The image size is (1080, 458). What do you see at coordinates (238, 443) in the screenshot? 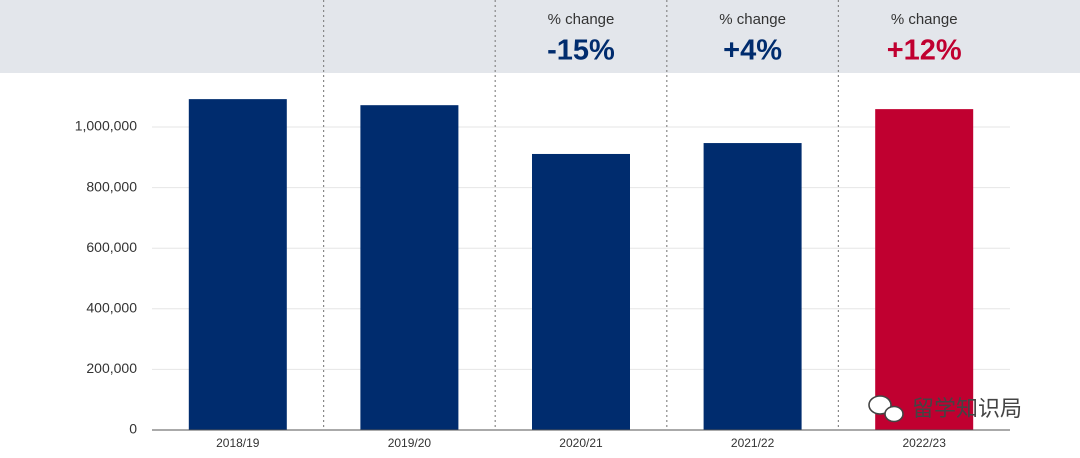
I see `x-tick-label: 2018/19` at bounding box center [238, 443].